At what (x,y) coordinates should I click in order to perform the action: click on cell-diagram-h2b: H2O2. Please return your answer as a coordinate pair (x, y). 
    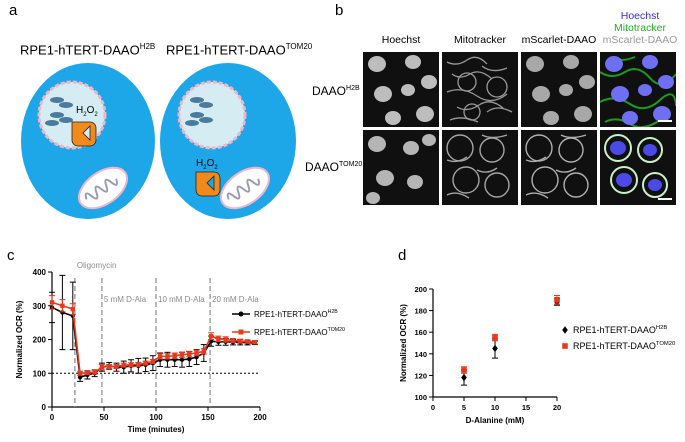
    Looking at the image, I should click on (88, 141).